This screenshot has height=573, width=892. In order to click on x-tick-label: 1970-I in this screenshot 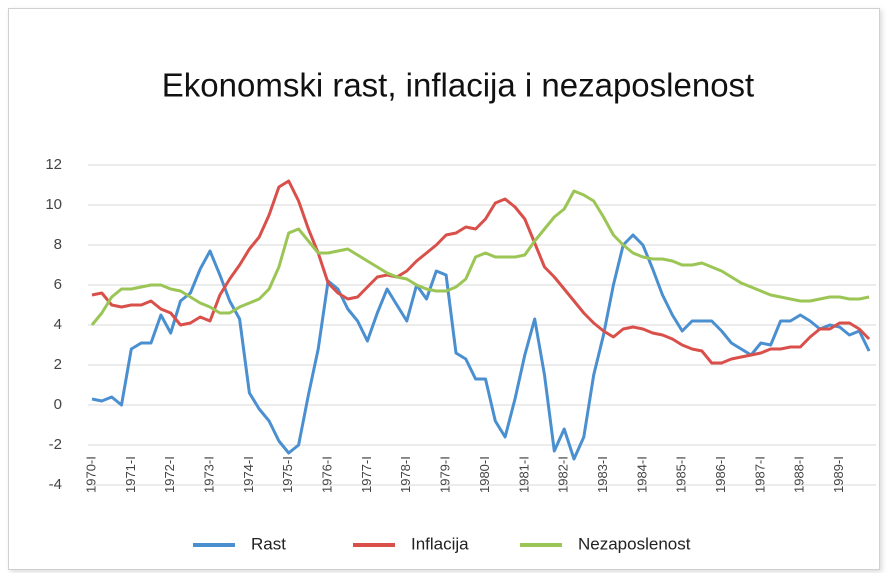, I will do `click(90, 474)`.